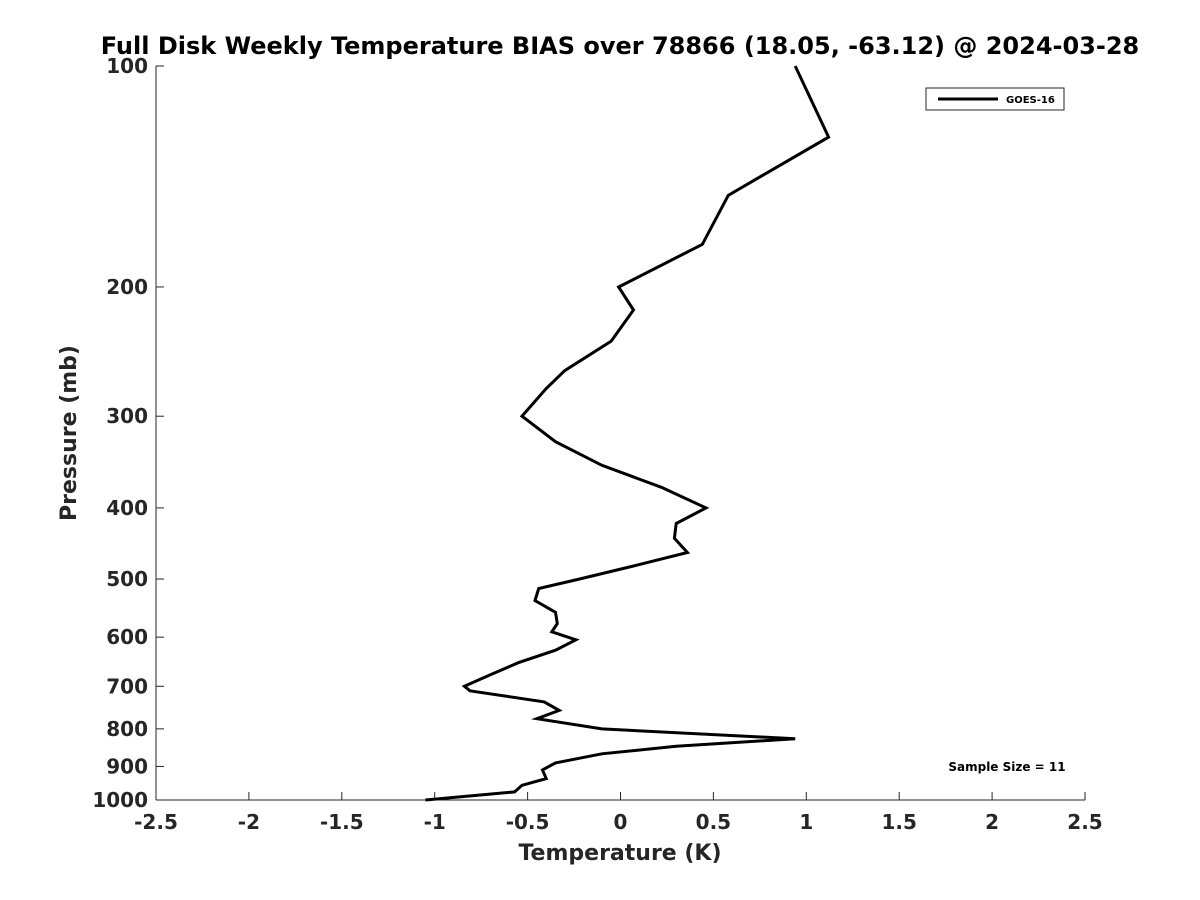  I want to click on y-tick-label: 900, so click(127, 766).